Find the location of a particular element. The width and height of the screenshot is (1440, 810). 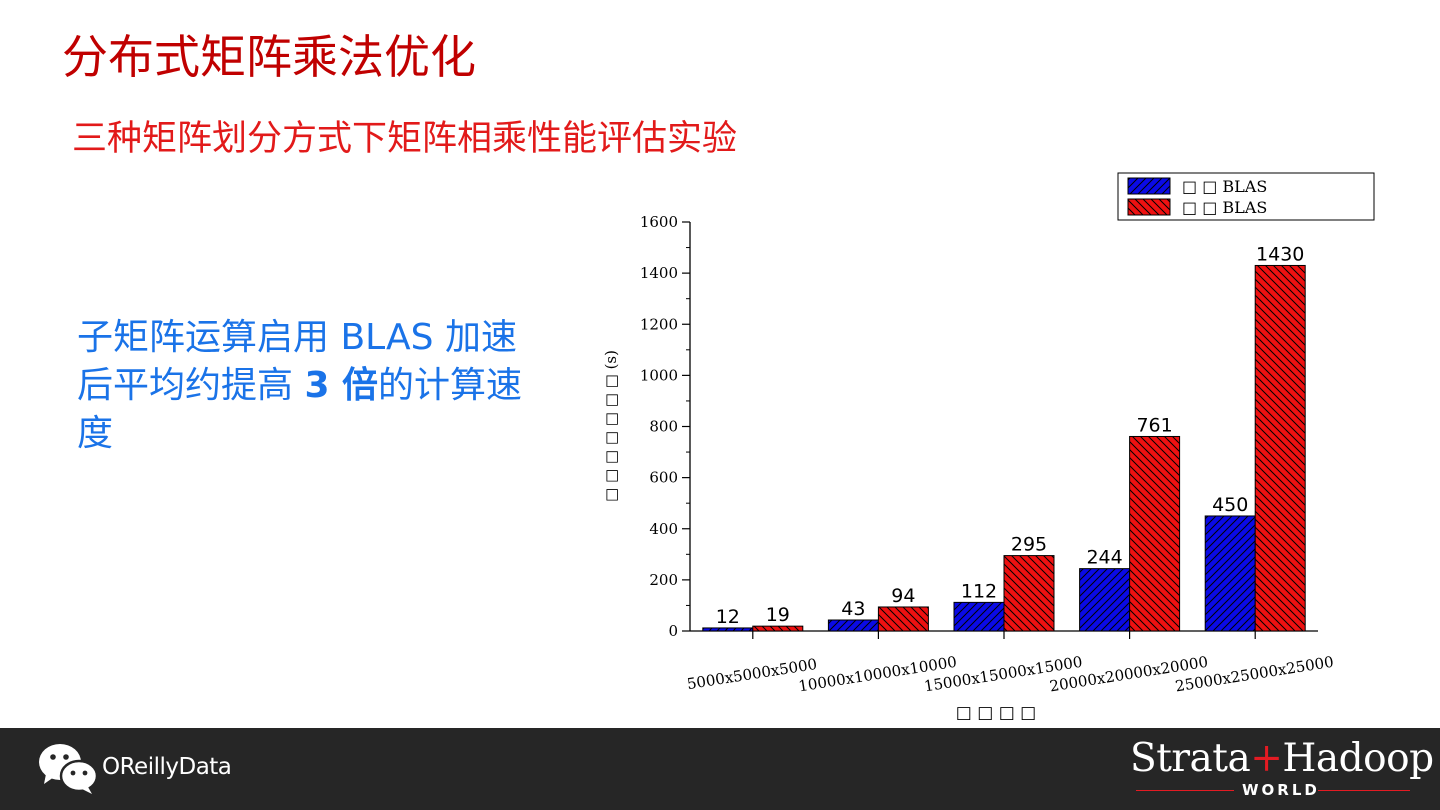

note-text-2: 的计算速度 is located at coordinates (300, 410).